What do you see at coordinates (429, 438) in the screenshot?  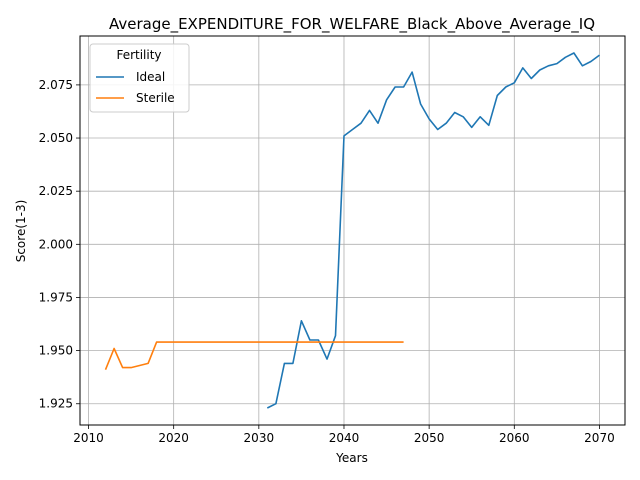 I see `x-tick-label: 2050` at bounding box center [429, 438].